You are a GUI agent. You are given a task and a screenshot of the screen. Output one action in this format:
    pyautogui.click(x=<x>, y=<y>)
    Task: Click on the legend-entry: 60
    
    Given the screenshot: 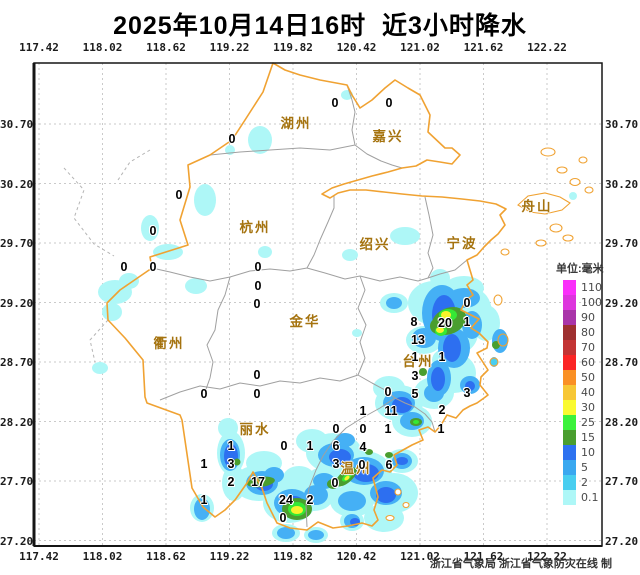 What is the action you would take?
    pyautogui.click(x=591, y=362)
    